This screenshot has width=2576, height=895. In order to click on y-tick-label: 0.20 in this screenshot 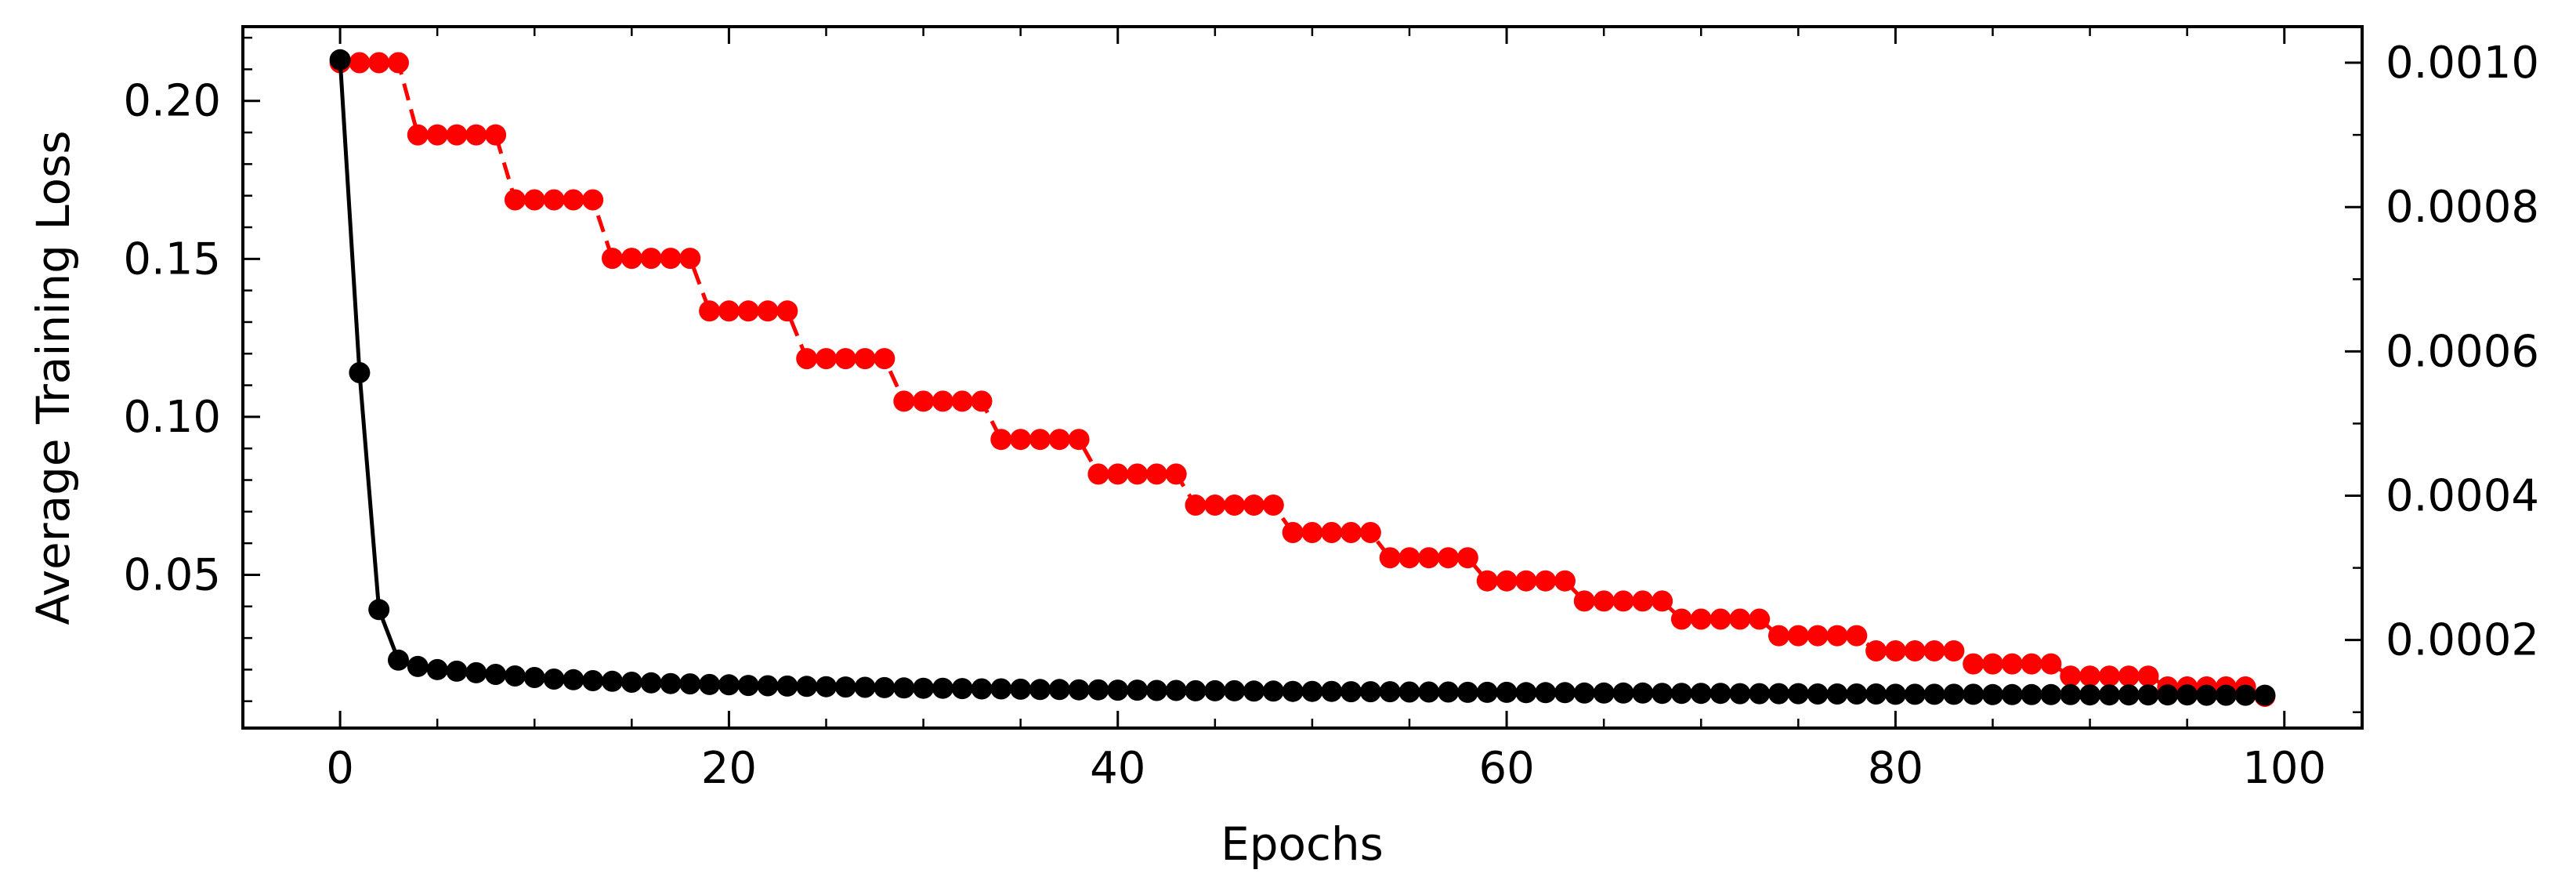, I will do `click(172, 101)`.